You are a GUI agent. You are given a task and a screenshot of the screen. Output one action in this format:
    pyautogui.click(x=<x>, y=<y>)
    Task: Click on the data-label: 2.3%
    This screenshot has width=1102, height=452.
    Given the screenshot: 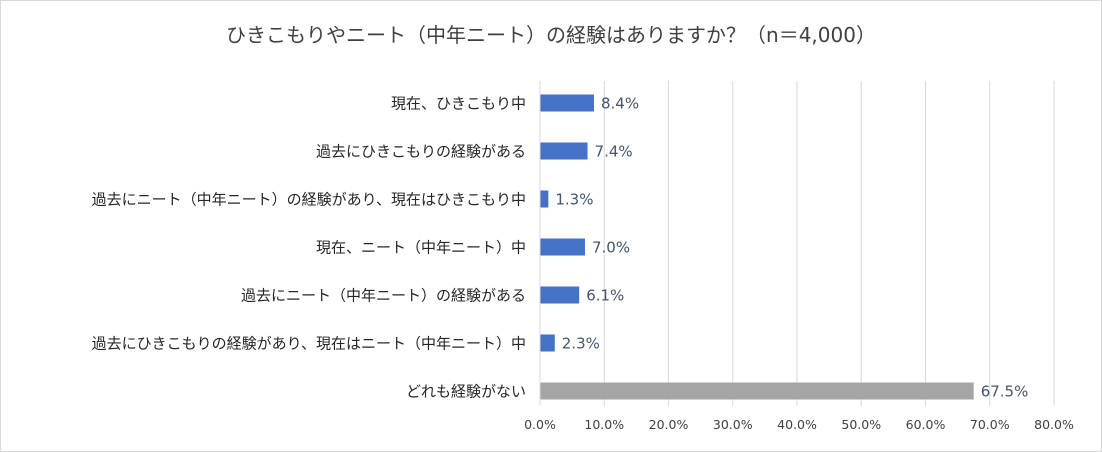 What is the action you would take?
    pyautogui.click(x=581, y=344)
    